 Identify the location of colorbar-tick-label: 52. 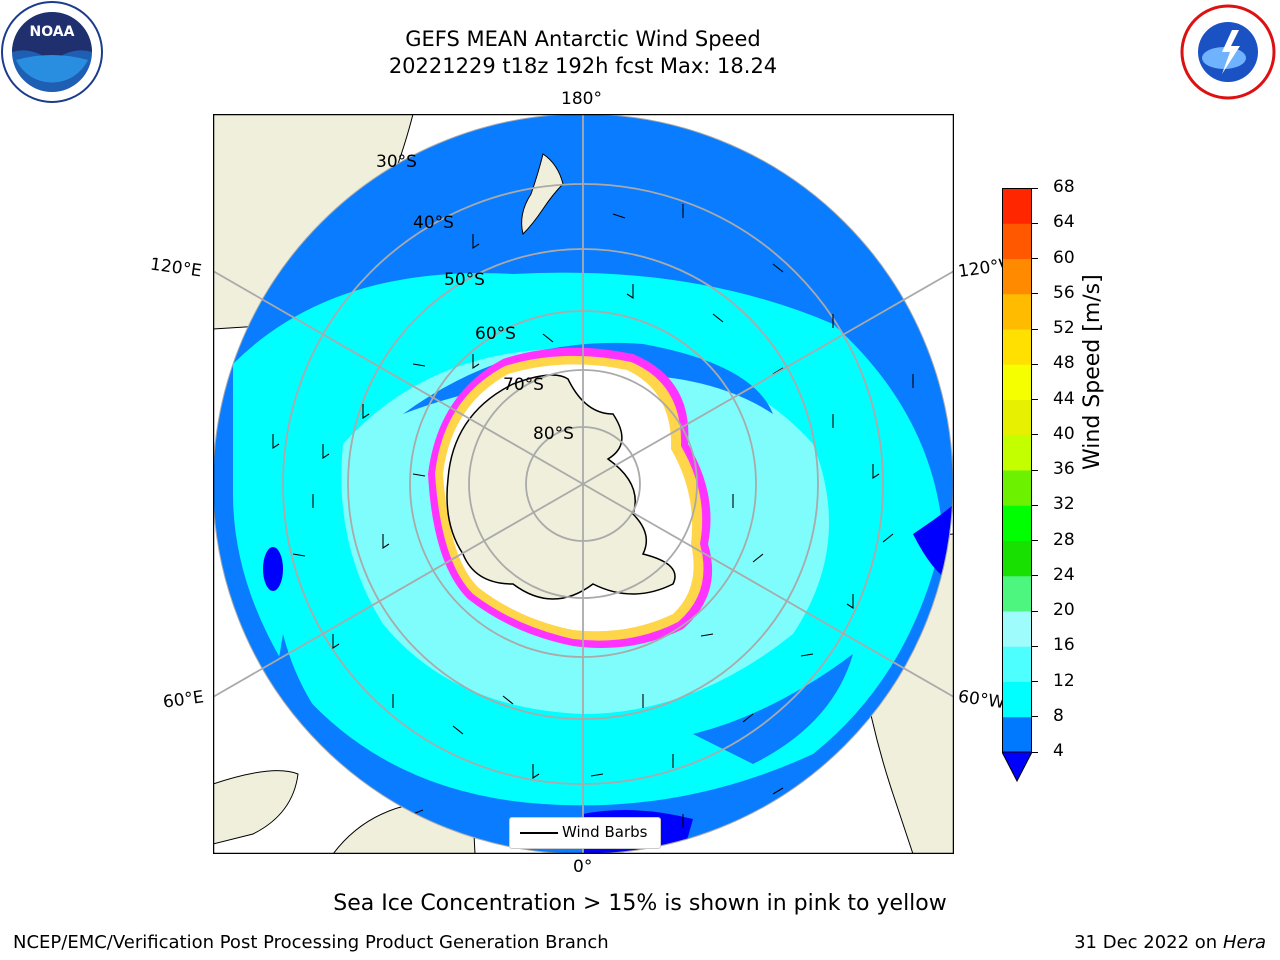
(1064, 328).